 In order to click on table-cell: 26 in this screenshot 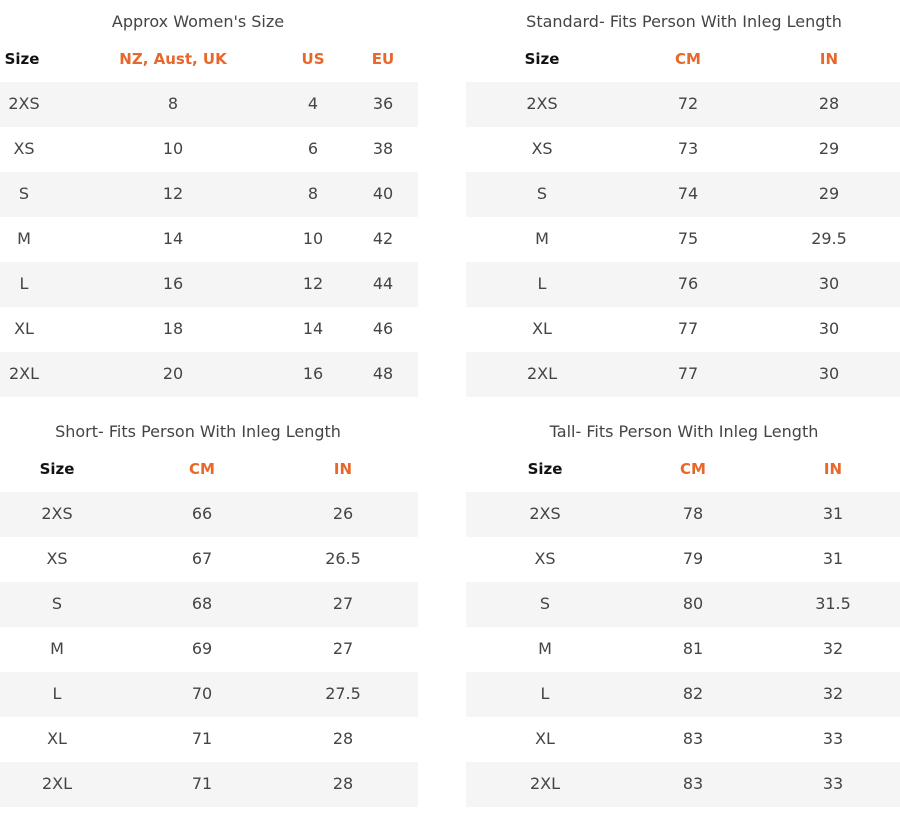, I will do `click(343, 513)`.